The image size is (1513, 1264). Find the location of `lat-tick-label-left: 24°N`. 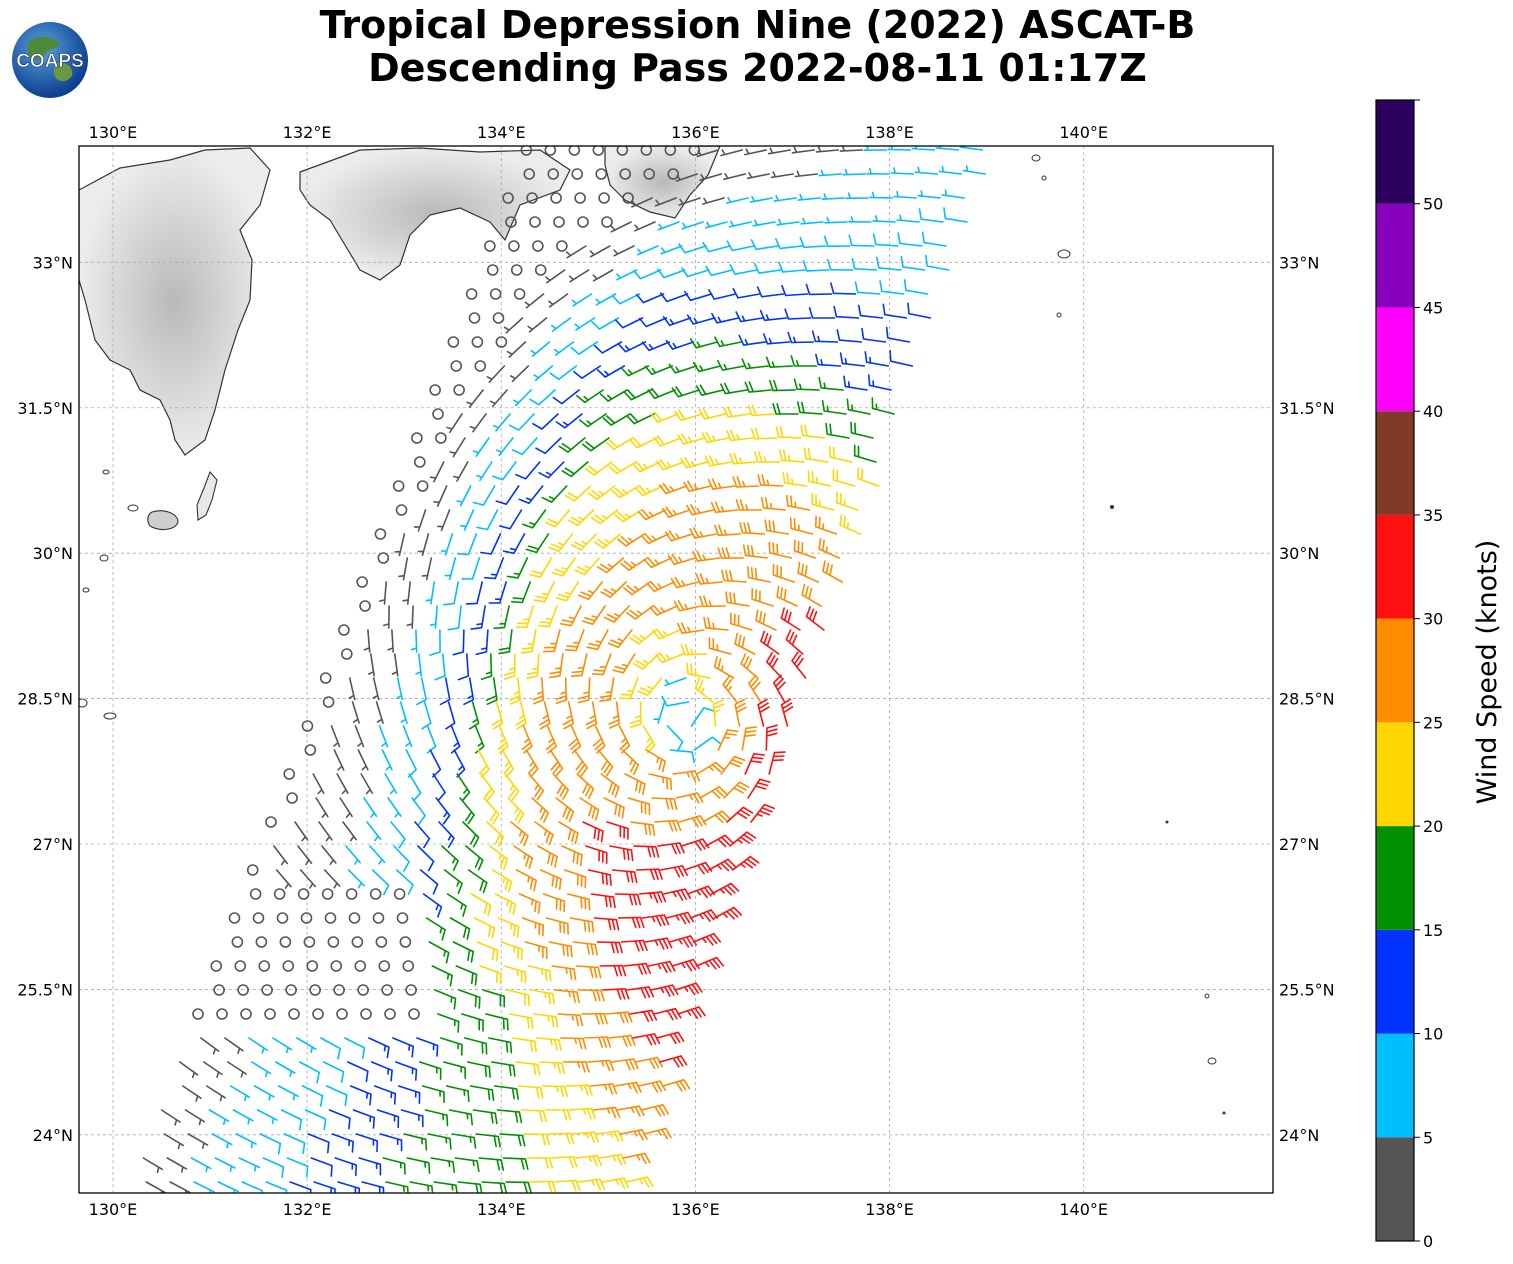

lat-tick-label-left: 24°N is located at coordinates (53, 1135).